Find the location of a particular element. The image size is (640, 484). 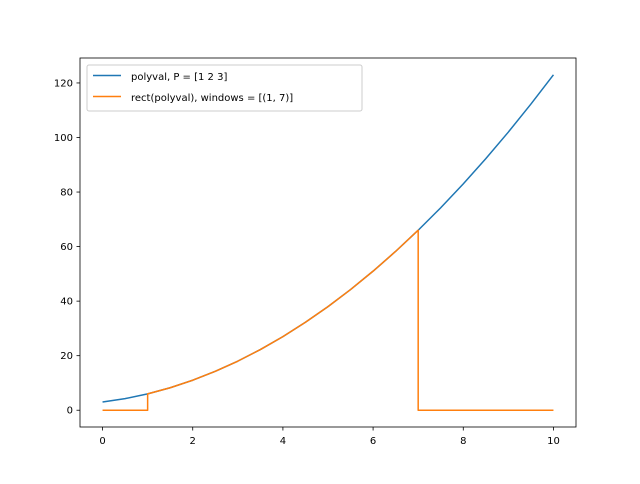

y-tick-label: 120 is located at coordinates (63, 83).